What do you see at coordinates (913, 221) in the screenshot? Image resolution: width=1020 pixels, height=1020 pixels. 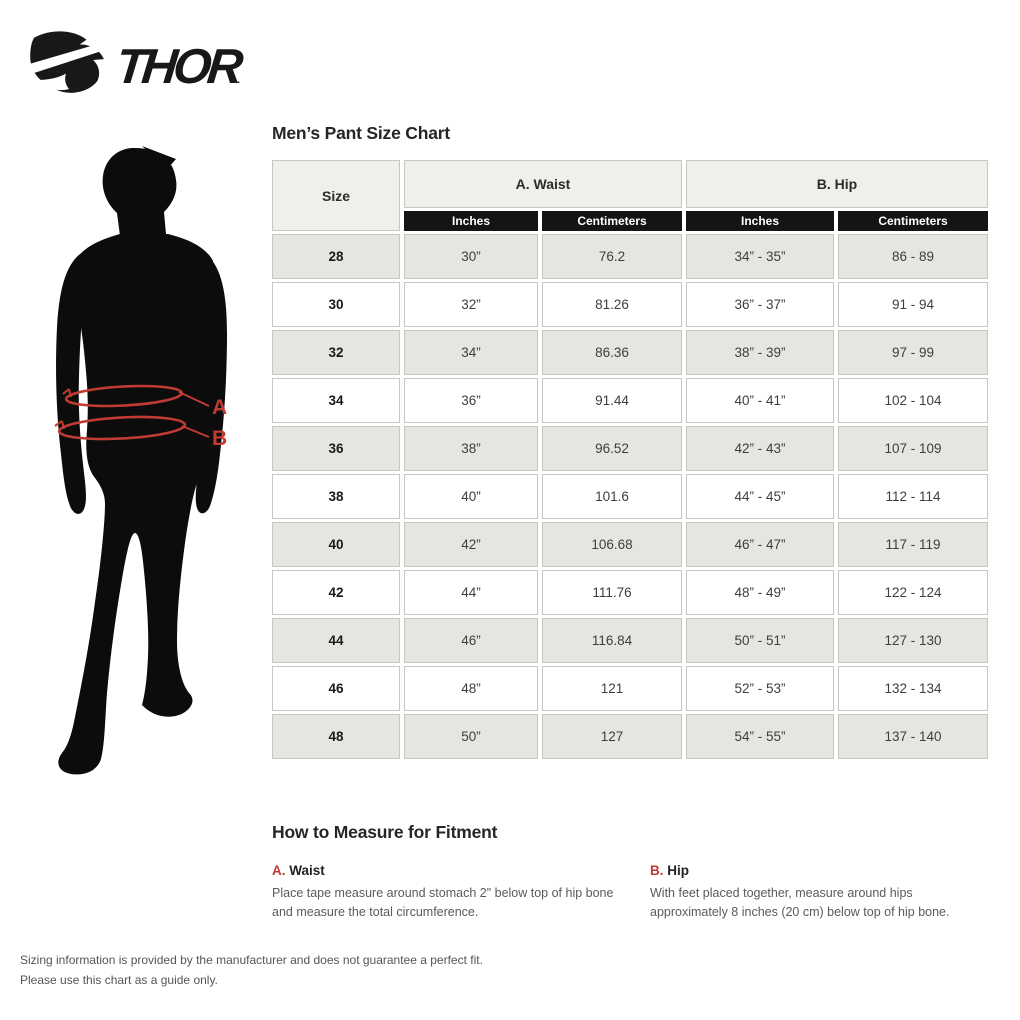 I see `subheader-hip-centimeters: Centimeters` at bounding box center [913, 221].